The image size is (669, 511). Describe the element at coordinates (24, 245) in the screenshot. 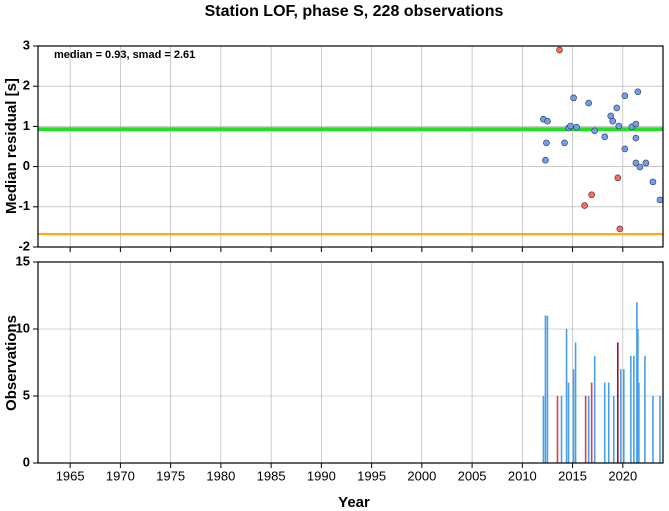

I see `y-tick-label: -2` at that location.